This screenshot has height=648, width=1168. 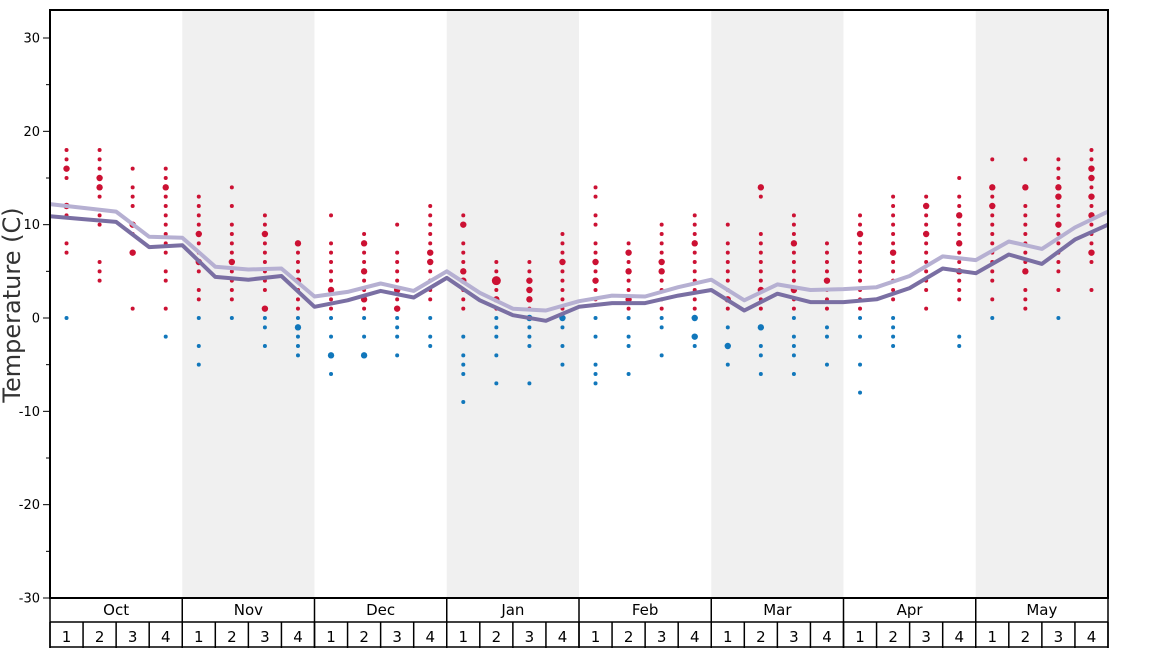 I want to click on y-axis-label: Temperature (C), so click(x=13, y=305).